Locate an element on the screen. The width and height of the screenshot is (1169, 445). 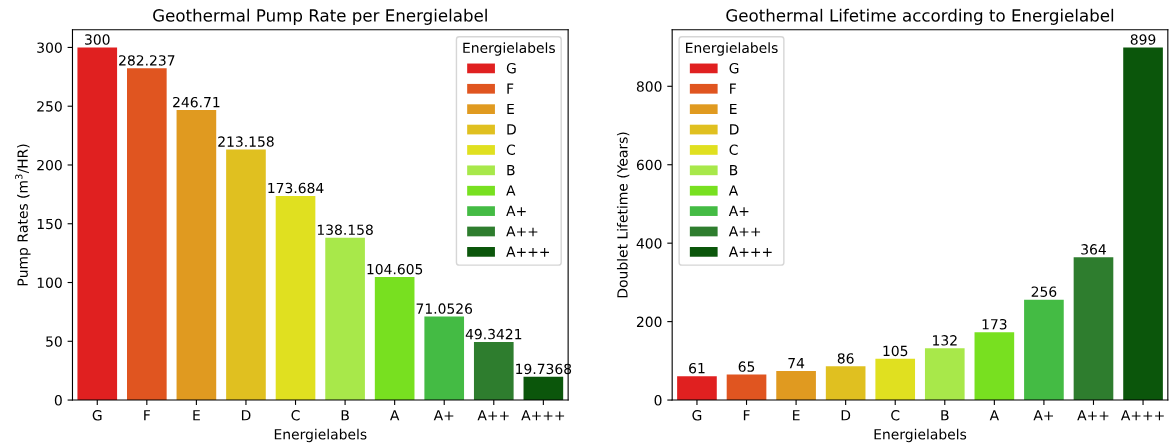
data-label: 49.3421 is located at coordinates (493, 334).